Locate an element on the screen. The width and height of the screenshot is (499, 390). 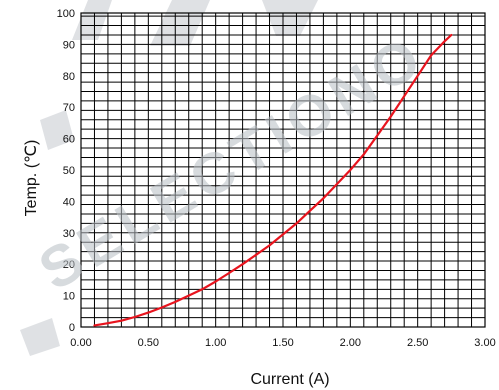
y-tick-label: 40 is located at coordinates (69, 202).